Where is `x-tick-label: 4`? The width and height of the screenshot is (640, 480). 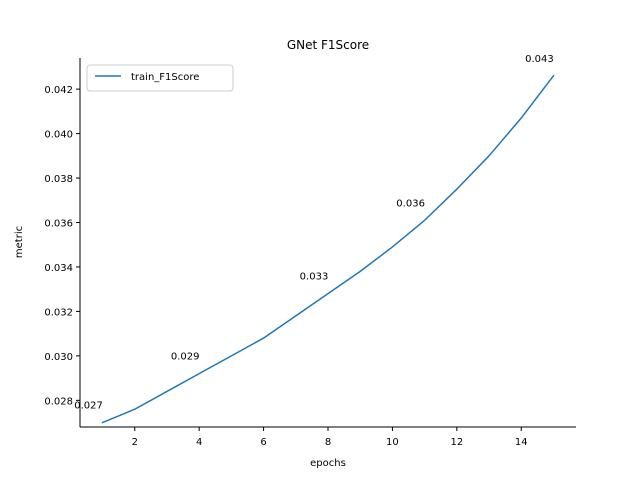
x-tick-label: 4 is located at coordinates (199, 442).